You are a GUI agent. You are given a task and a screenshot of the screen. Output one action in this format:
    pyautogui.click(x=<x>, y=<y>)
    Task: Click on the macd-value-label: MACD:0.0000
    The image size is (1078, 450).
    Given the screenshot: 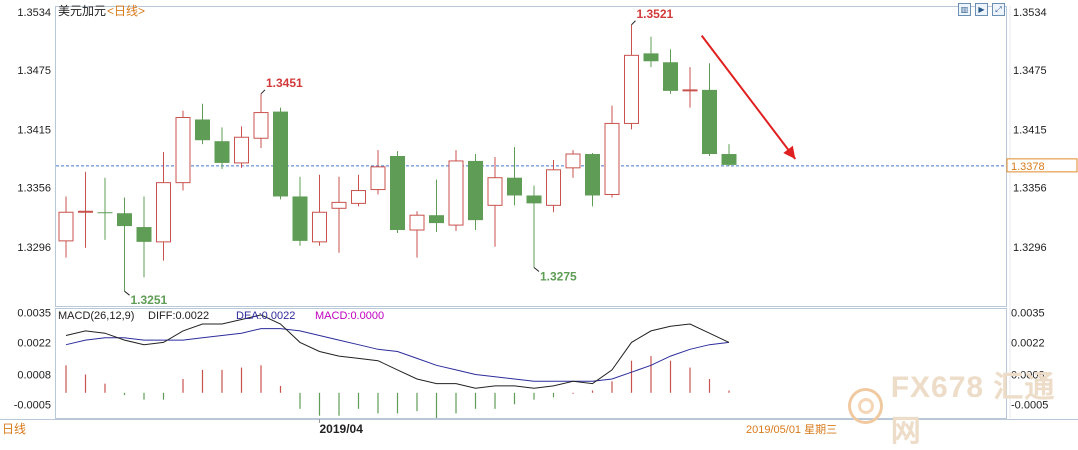 What is the action you would take?
    pyautogui.click(x=349, y=316)
    